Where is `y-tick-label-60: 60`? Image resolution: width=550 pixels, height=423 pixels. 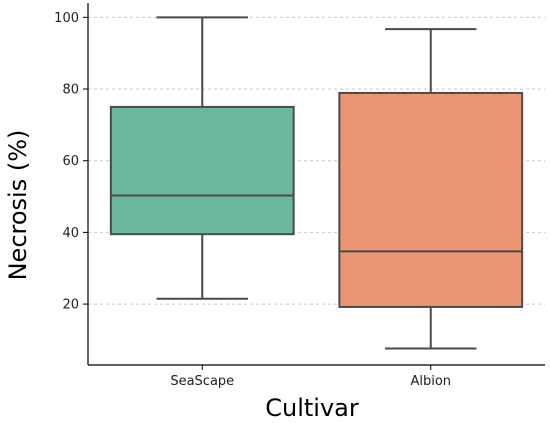
y-tick-label-60: 60 is located at coordinates (70, 161).